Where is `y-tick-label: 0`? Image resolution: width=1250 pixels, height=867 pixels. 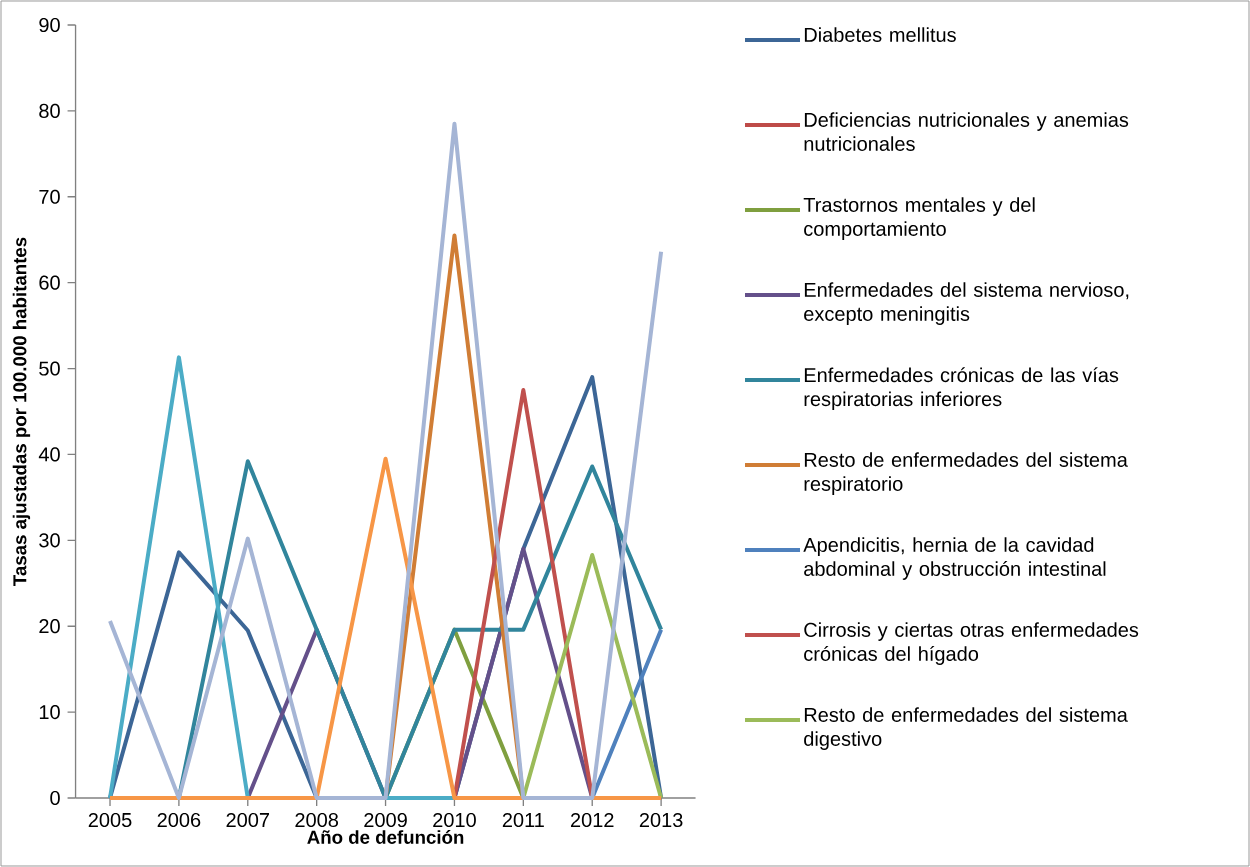 y-tick-label: 0 is located at coordinates (55, 798).